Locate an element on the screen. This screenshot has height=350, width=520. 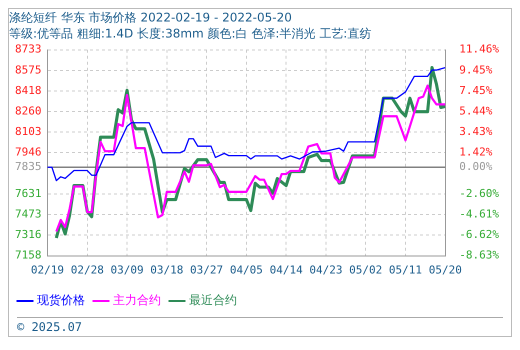
x-tick-label: 02/28 is located at coordinates (87, 269).